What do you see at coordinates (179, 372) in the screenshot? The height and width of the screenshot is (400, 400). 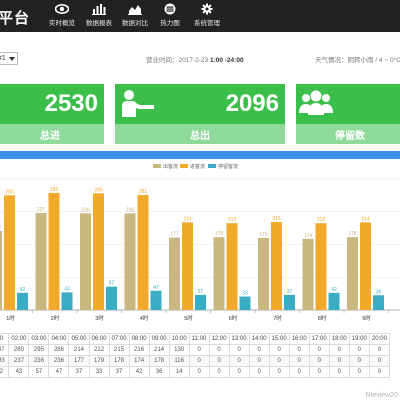 I see `table-cell: 14` at bounding box center [179, 372].